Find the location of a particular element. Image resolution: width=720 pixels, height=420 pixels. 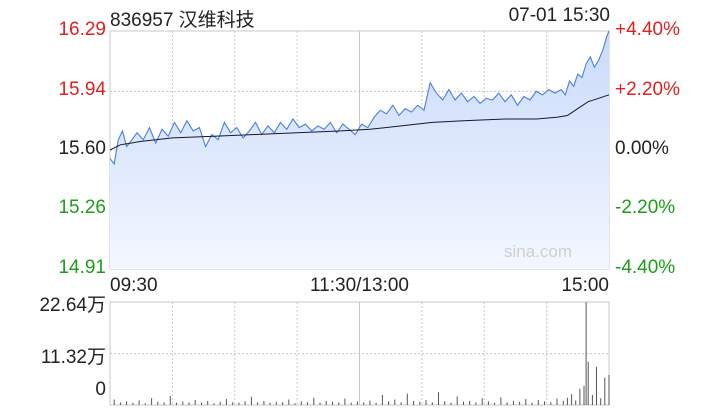

percent-tick-label: +2.20% is located at coordinates (647, 90).